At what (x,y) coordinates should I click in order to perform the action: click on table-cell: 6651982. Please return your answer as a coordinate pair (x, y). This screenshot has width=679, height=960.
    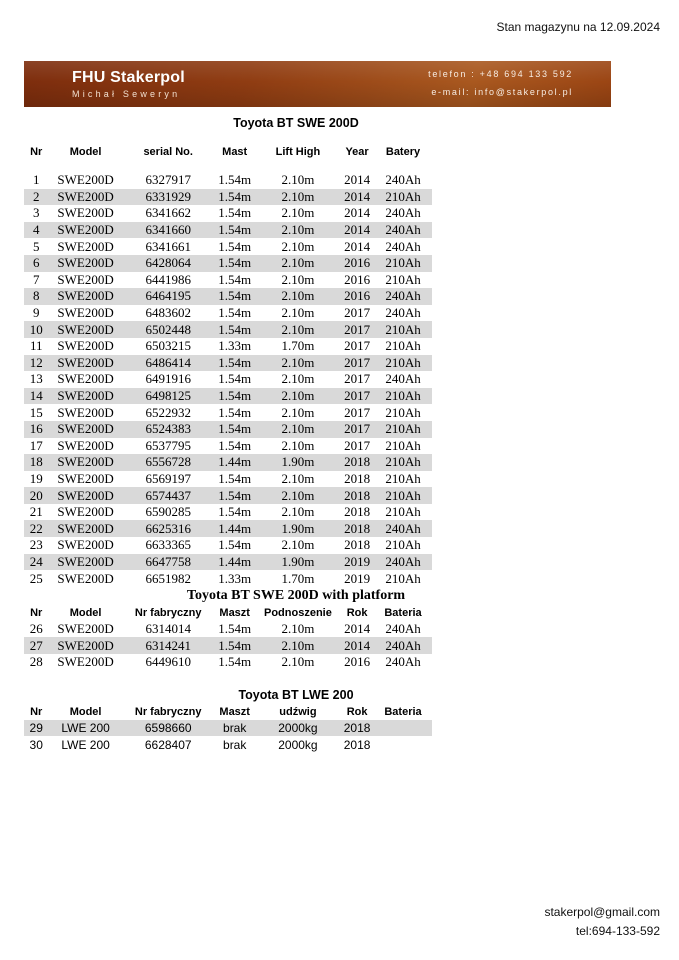
    Looking at the image, I should click on (168, 578).